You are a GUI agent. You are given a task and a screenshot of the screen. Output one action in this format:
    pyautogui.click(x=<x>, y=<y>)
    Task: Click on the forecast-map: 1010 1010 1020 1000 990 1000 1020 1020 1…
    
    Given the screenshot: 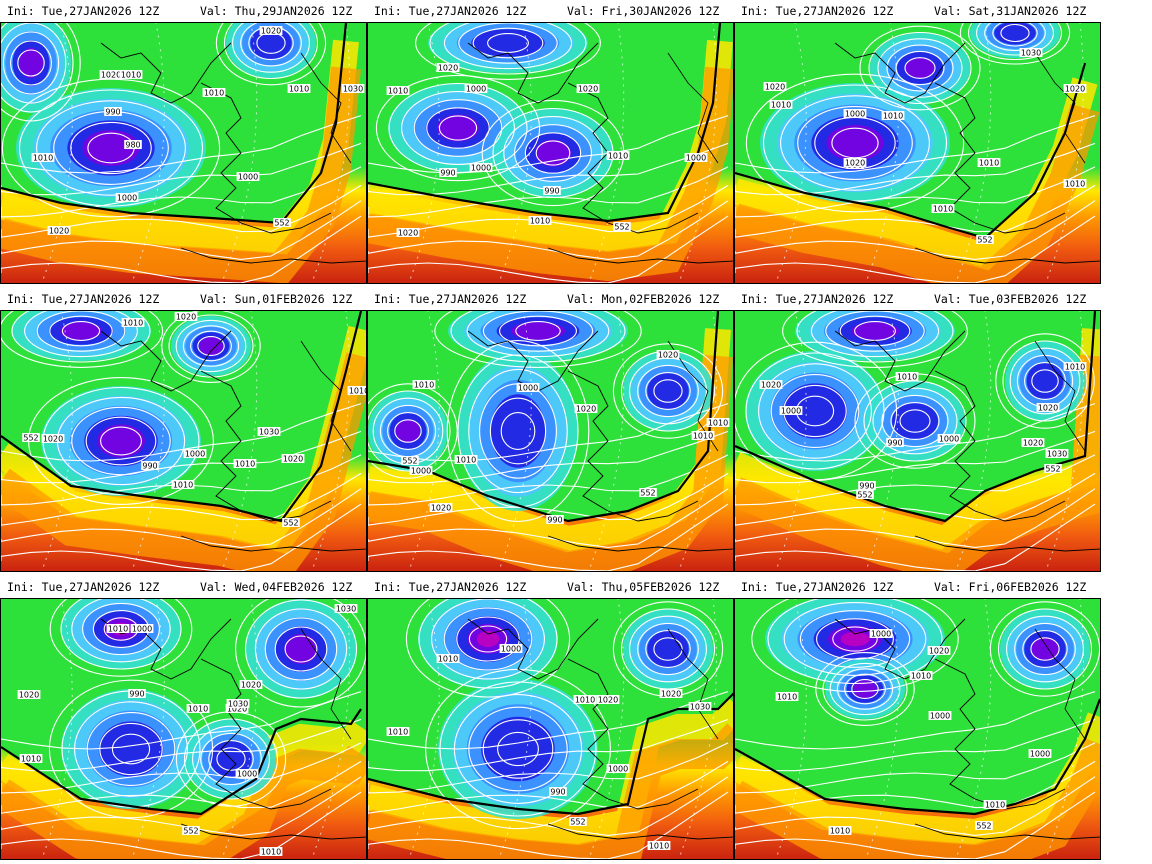 What is the action you would take?
    pyautogui.click(x=917, y=441)
    